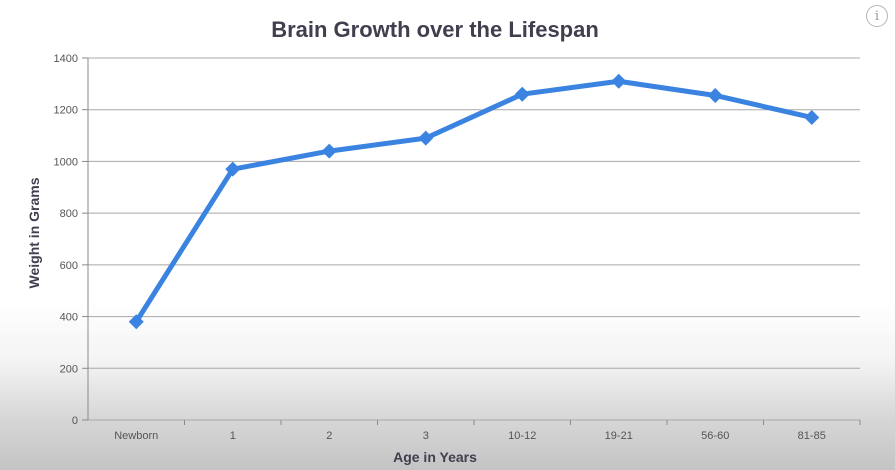 The height and width of the screenshot is (470, 895). Describe the element at coordinates (66, 240) in the screenshot. I see `y-tick-labels: 0 200 400 600 800 1000 1200 1400` at that location.